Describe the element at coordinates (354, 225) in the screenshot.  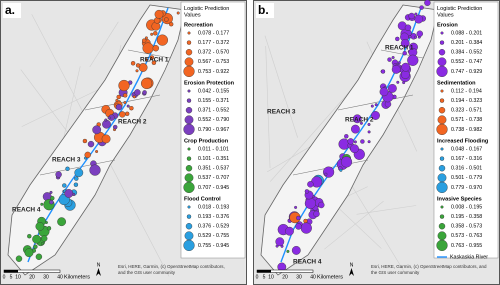
I see `road` at that location.